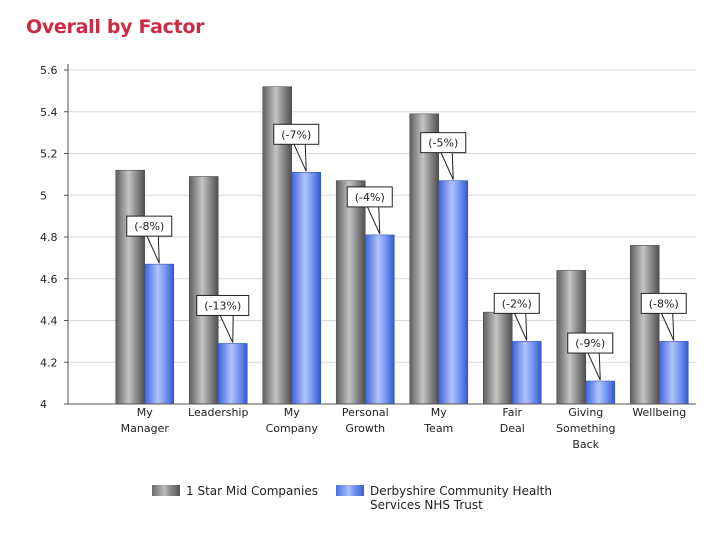 The width and height of the screenshot is (720, 540). Describe the element at coordinates (460, 491) in the screenshot. I see `legend-label-series2-line1: Derbyshire Community Health` at that location.